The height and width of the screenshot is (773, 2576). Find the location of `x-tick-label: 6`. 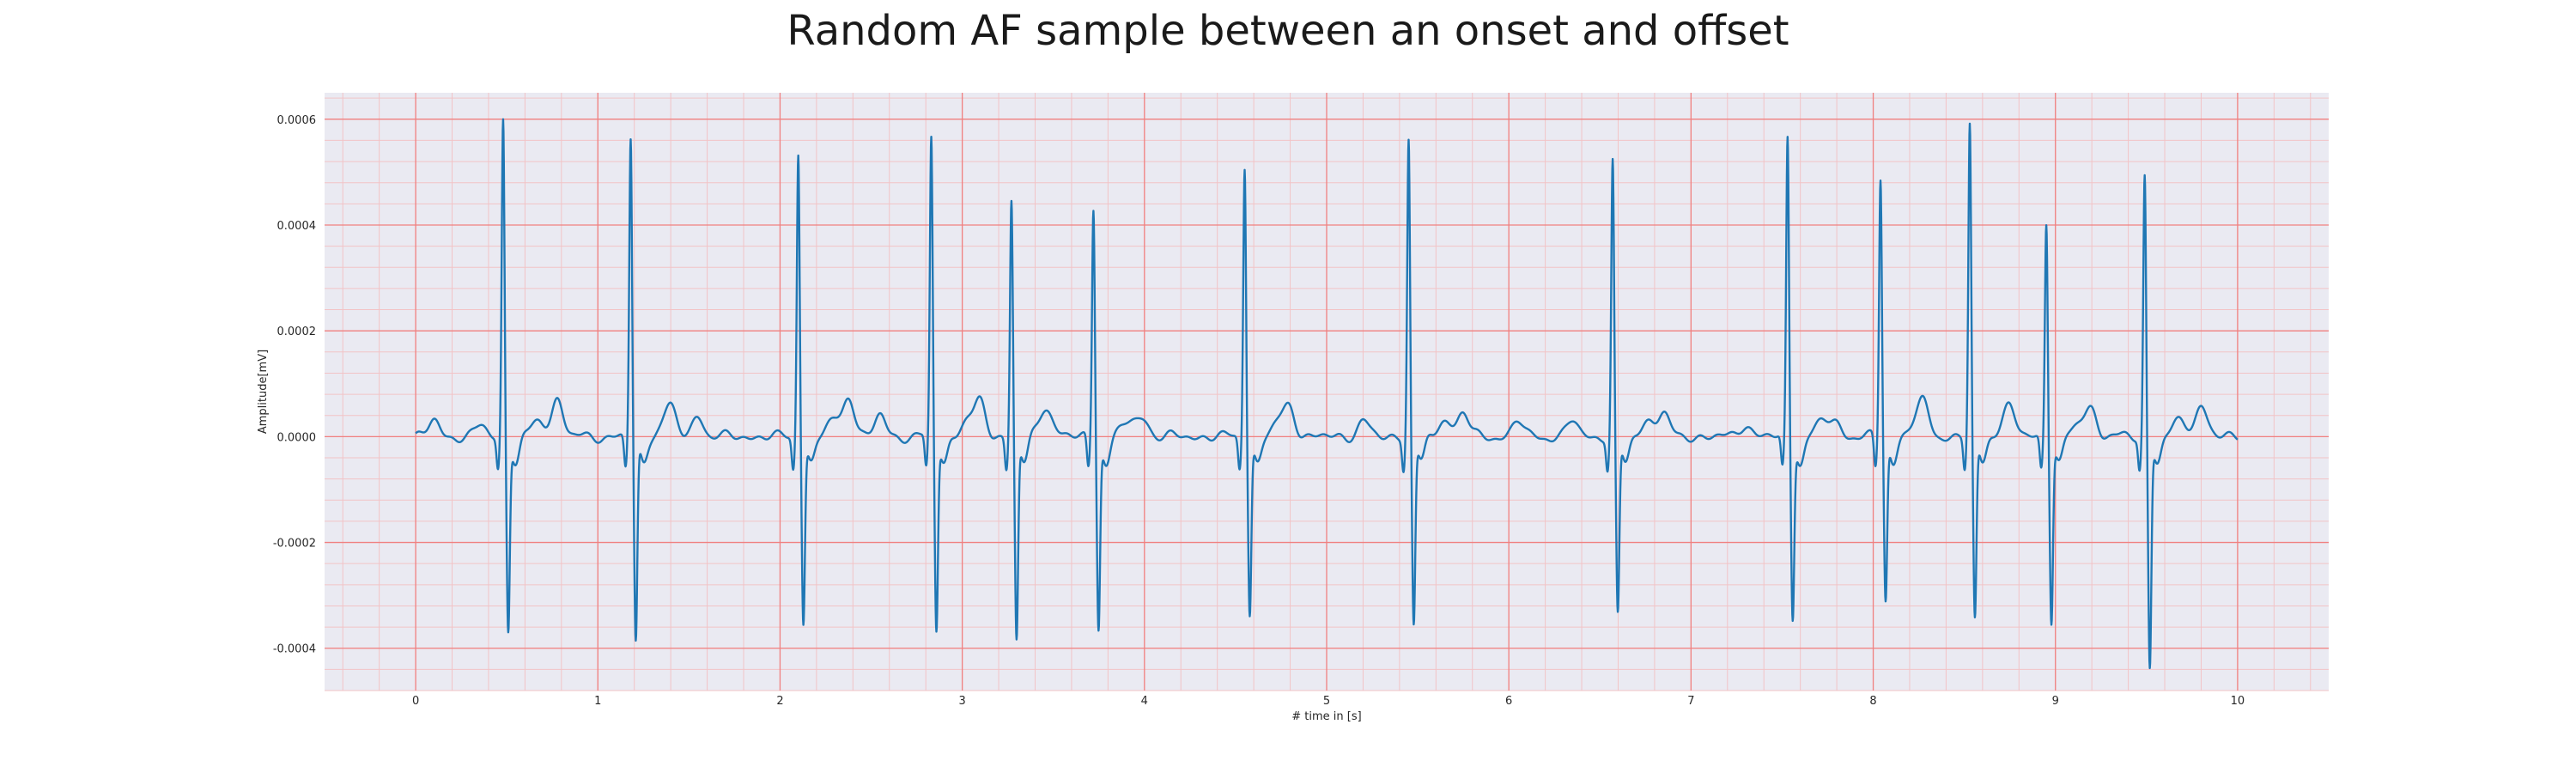

x-tick-label: 6 is located at coordinates (1508, 701).